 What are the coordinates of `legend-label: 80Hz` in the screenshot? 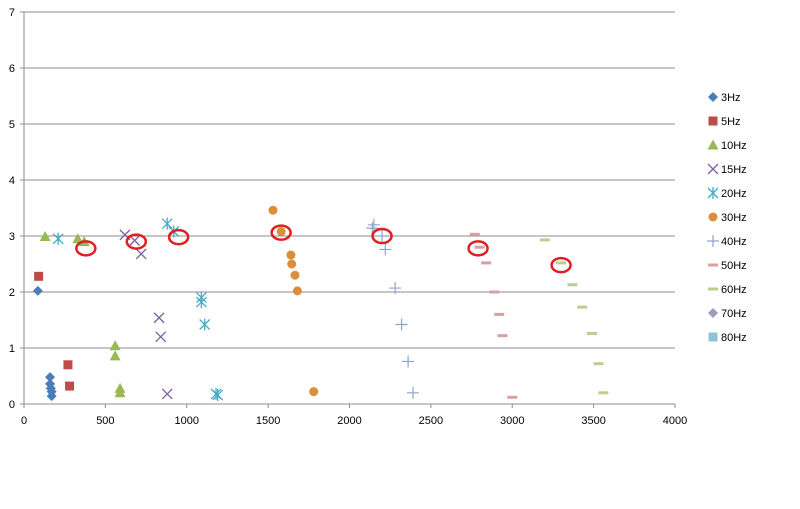 It's located at (734, 338).